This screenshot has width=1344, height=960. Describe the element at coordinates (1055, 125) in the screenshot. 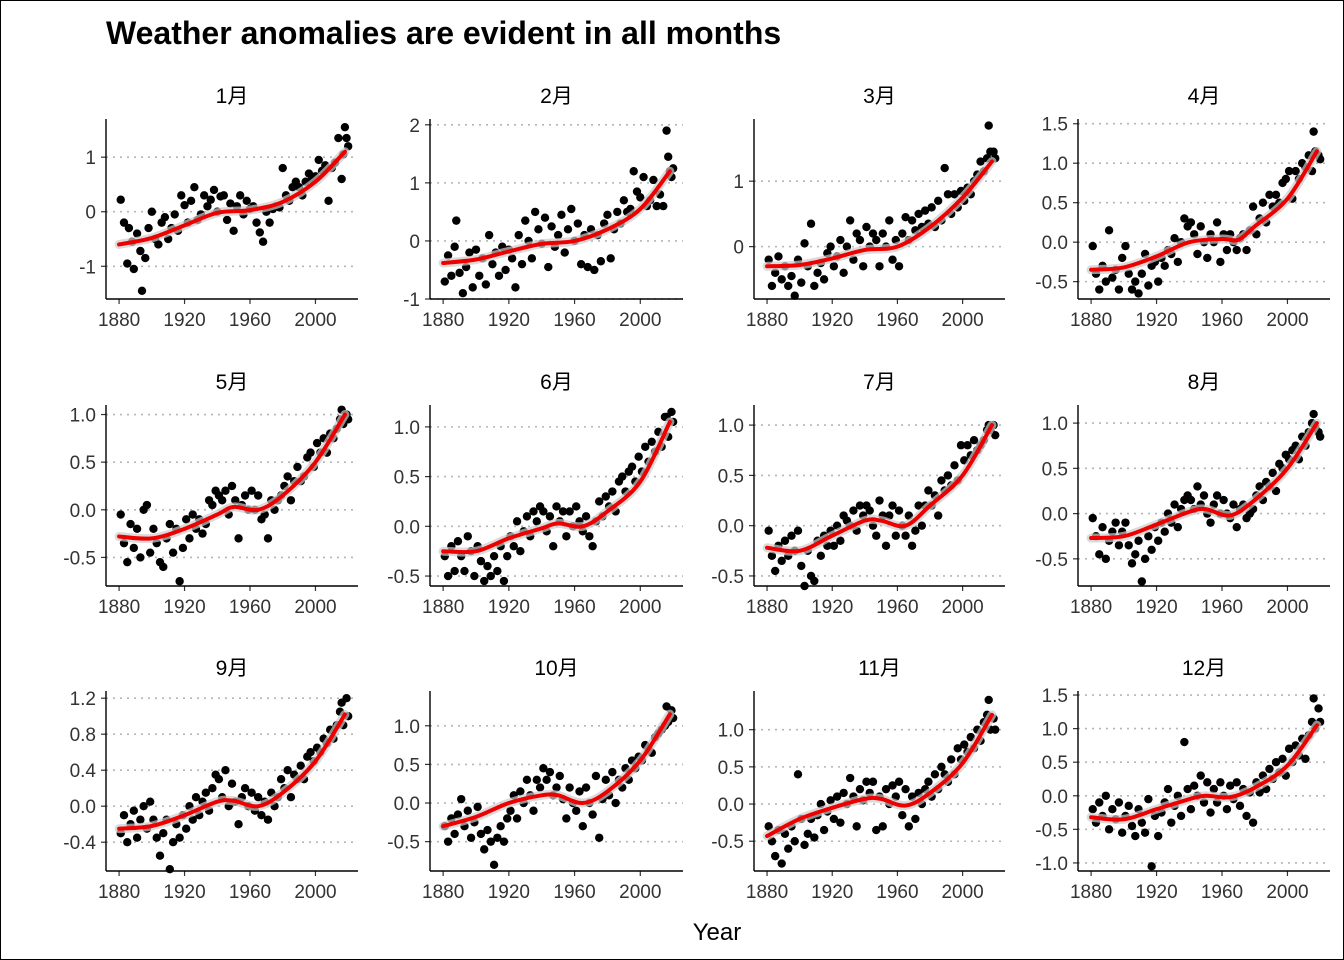

I see `y-tick-label: 1.5` at that location.